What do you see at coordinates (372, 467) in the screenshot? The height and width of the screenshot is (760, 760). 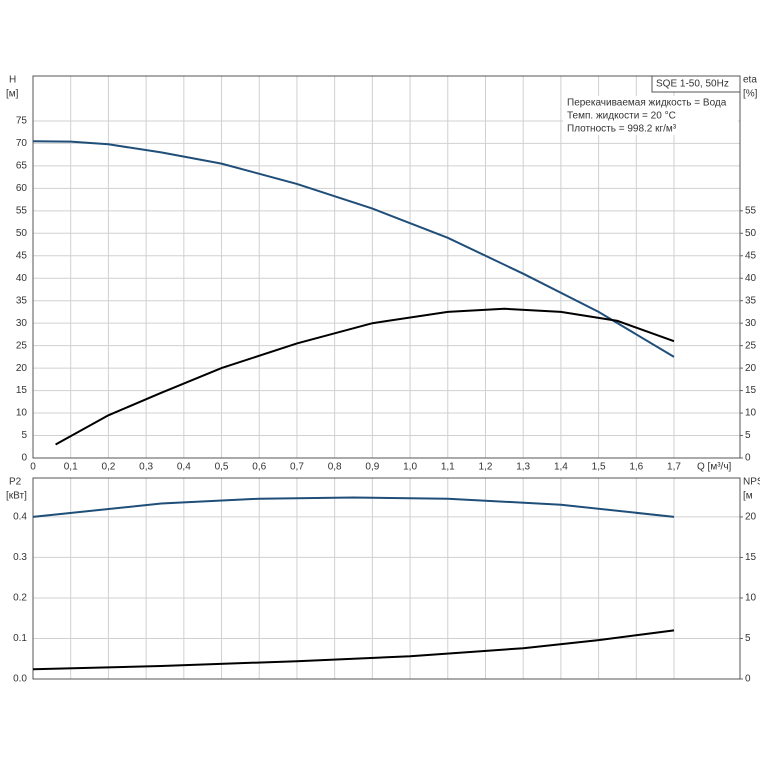 I see `x-tick-label: 0,9` at bounding box center [372, 467].